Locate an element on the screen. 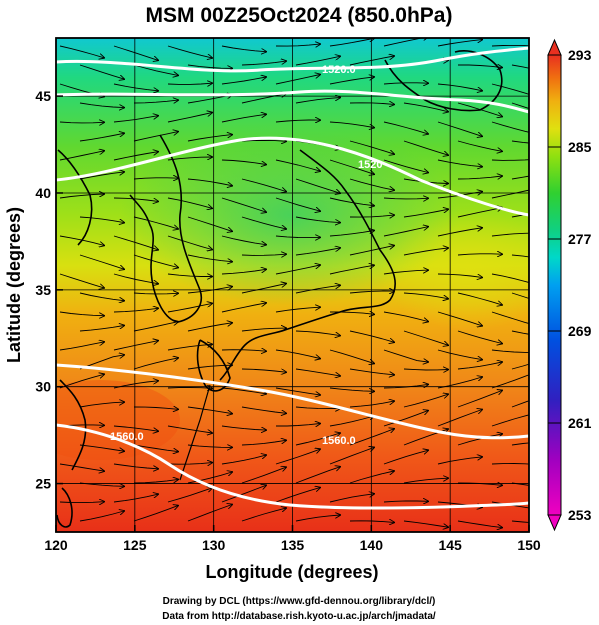 The width and height of the screenshot is (599, 625). y-tick-label: 30 is located at coordinates (43, 387).